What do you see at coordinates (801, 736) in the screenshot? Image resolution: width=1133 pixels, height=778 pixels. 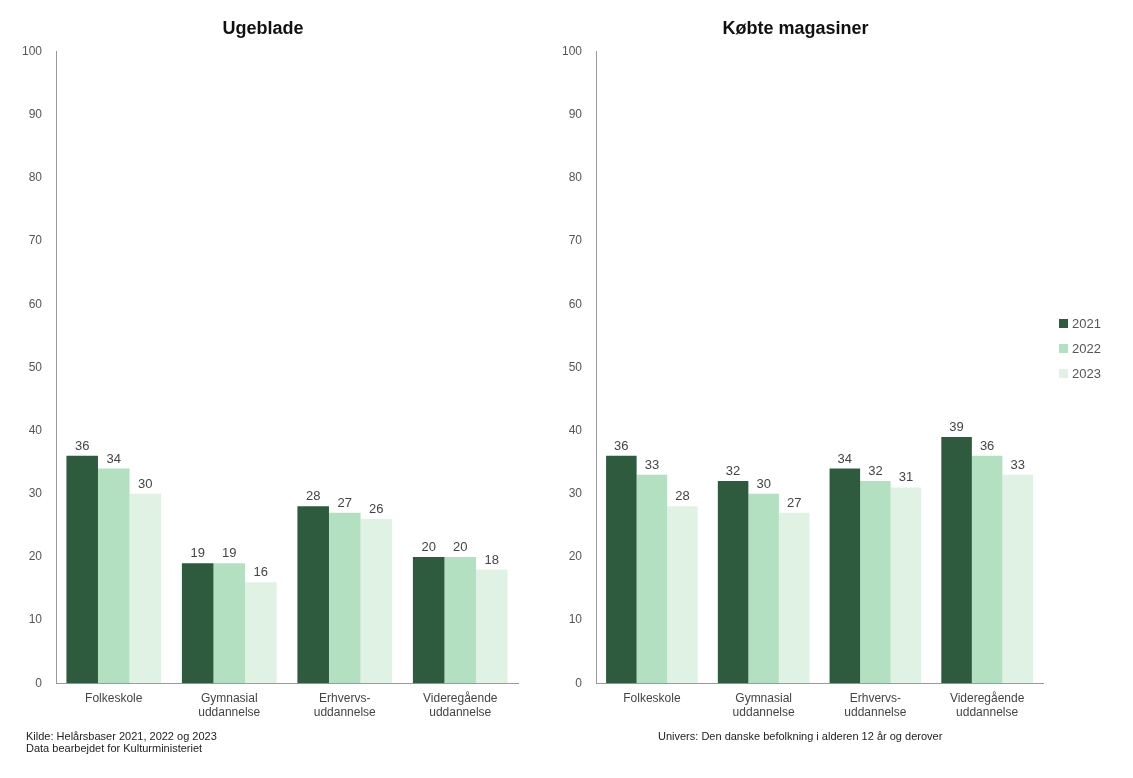 I see `text: Univers: Den danske befolkning i alderen 12 år og derover` at bounding box center [801, 736].